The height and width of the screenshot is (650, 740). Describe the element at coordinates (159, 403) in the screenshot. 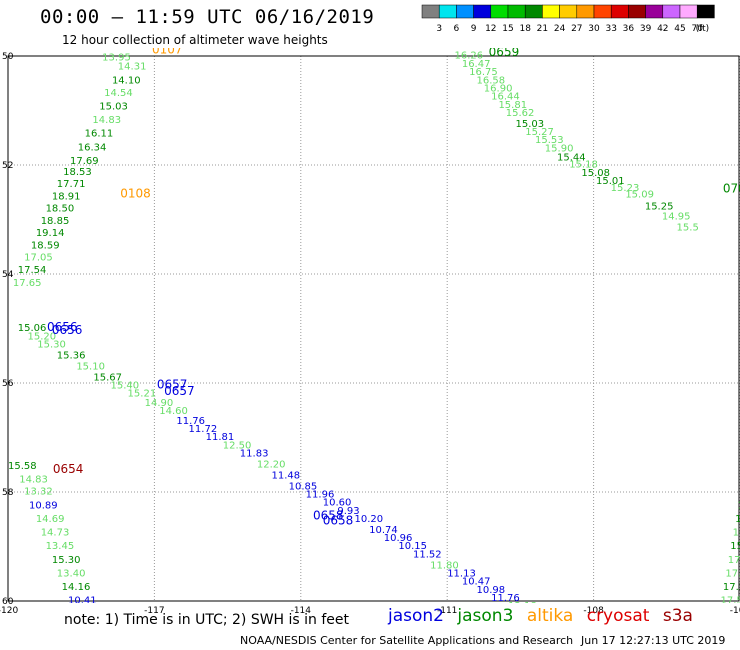

I see `wave-height-value: 14.90` at that location.